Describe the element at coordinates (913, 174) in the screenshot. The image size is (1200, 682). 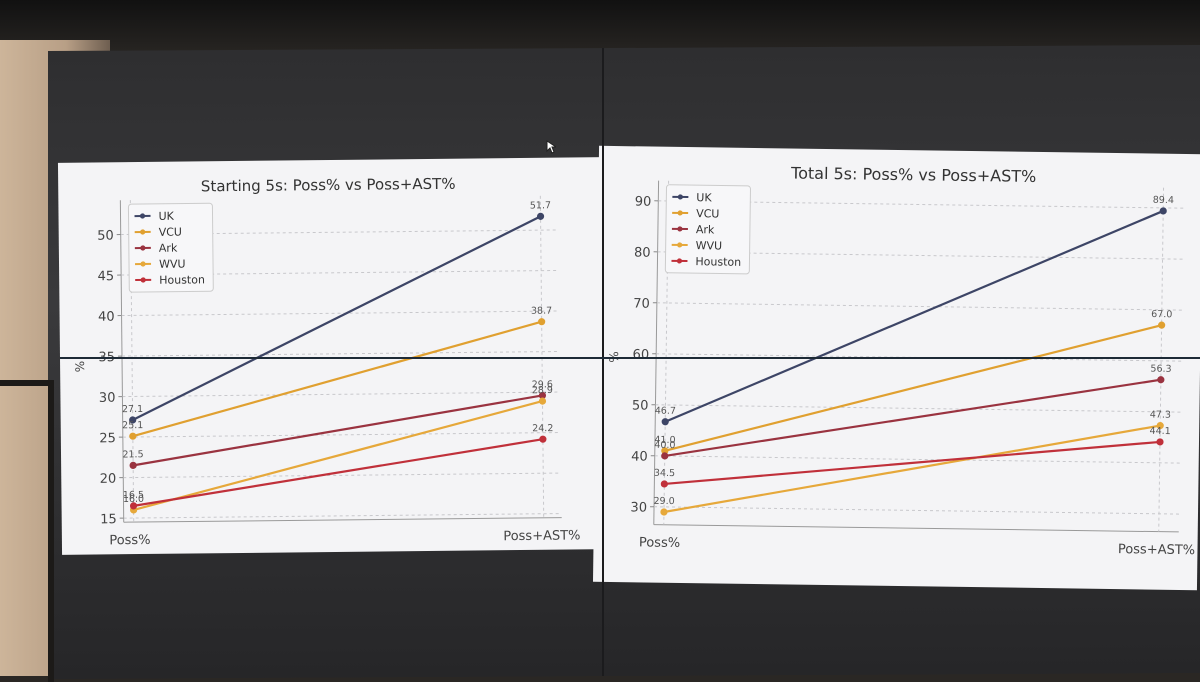
I see `chart-title: Total 5s: Poss% vs Poss+AST%` at that location.